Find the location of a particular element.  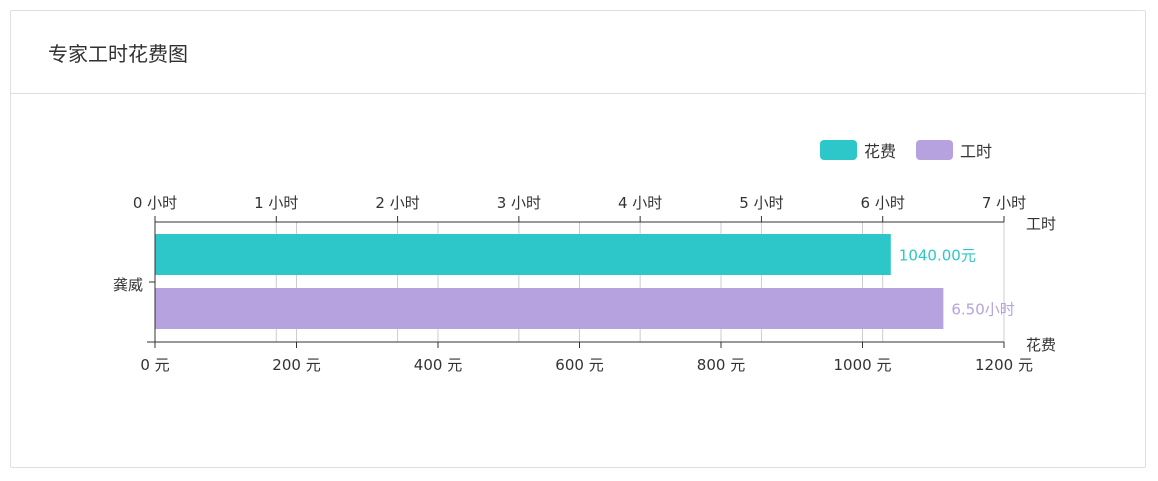

top-axis-tick-label: 7 小时 is located at coordinates (1004, 203).